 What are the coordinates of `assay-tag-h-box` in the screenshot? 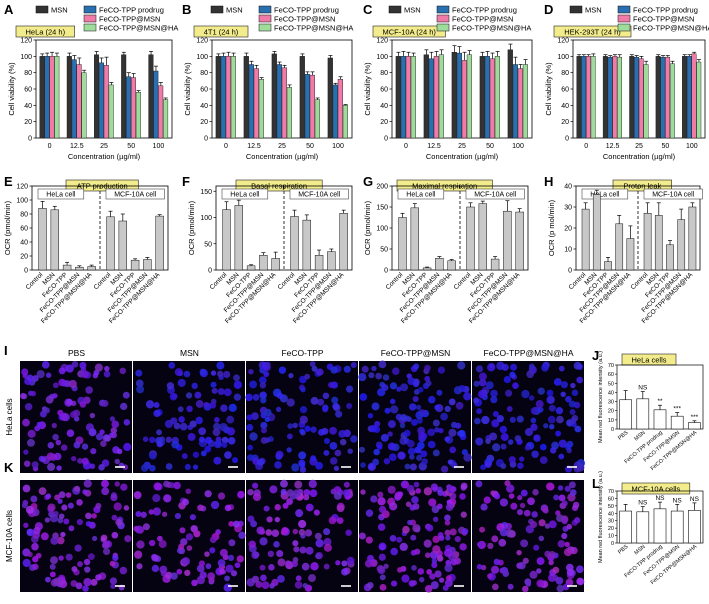 It's located at (642, 185).